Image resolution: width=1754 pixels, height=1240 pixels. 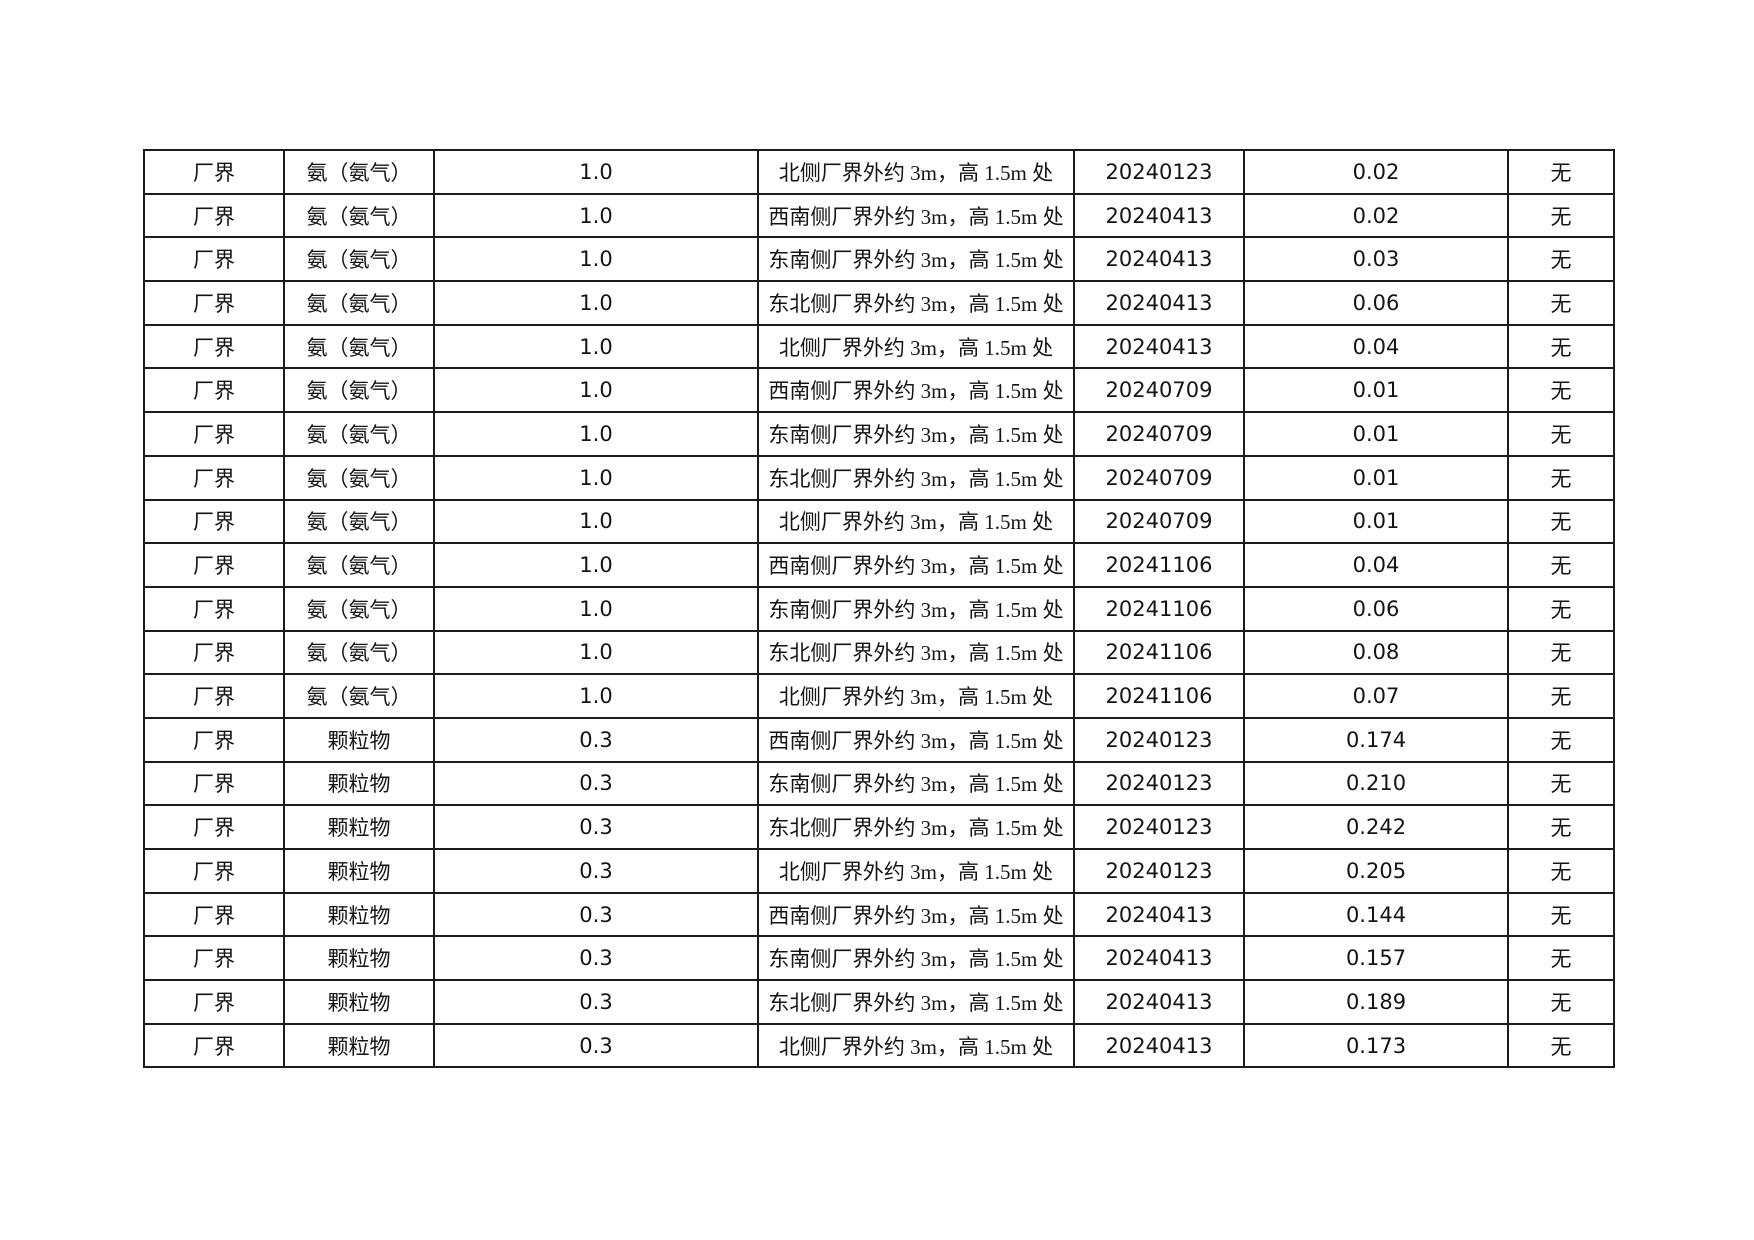 I want to click on cell-value: 0.08, so click(x=1376, y=652).